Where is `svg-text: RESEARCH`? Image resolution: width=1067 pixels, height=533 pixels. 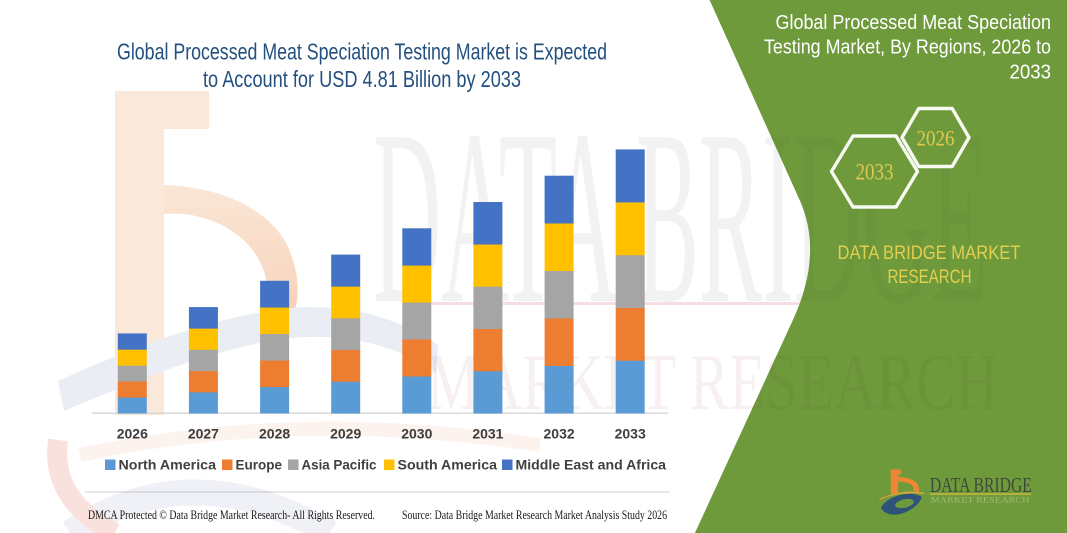
svg-text: RESEARCH is located at coordinates (930, 277).